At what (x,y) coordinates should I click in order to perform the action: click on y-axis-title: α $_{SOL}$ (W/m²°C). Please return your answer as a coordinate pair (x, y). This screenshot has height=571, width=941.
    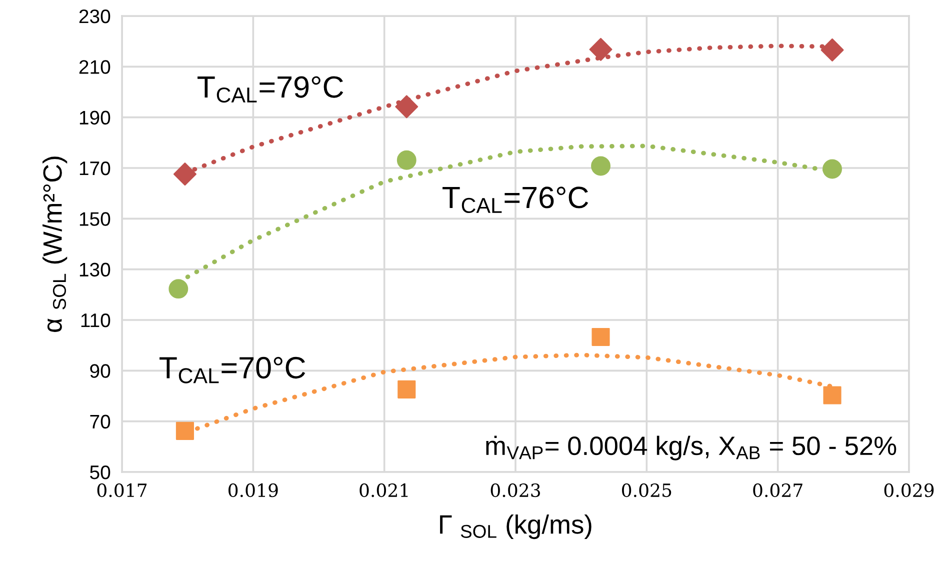
    Looking at the image, I should click on (55, 244).